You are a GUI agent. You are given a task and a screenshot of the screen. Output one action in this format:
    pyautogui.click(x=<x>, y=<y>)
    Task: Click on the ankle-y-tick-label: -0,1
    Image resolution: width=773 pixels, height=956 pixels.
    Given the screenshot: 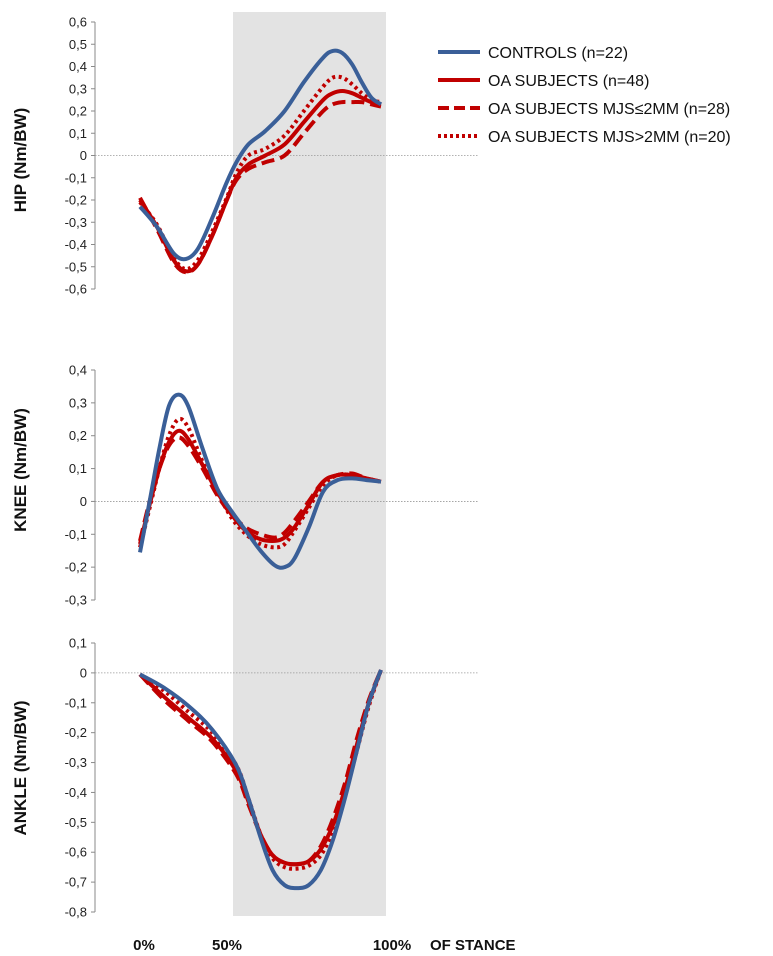 What is the action you would take?
    pyautogui.click(x=76, y=702)
    